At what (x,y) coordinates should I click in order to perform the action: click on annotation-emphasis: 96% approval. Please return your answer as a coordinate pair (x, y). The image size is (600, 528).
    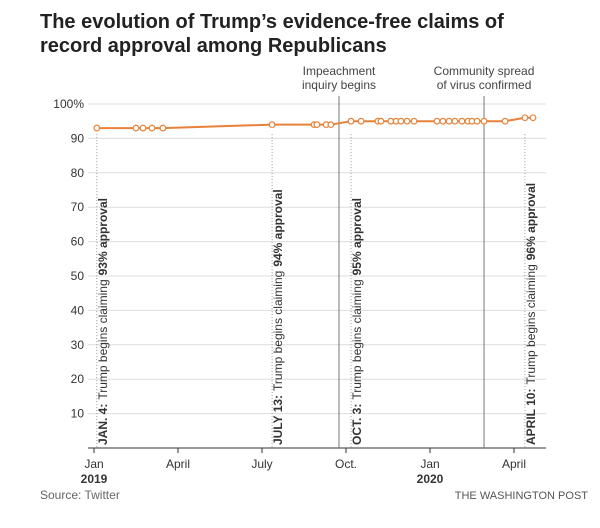
    Looking at the image, I should click on (531, 221).